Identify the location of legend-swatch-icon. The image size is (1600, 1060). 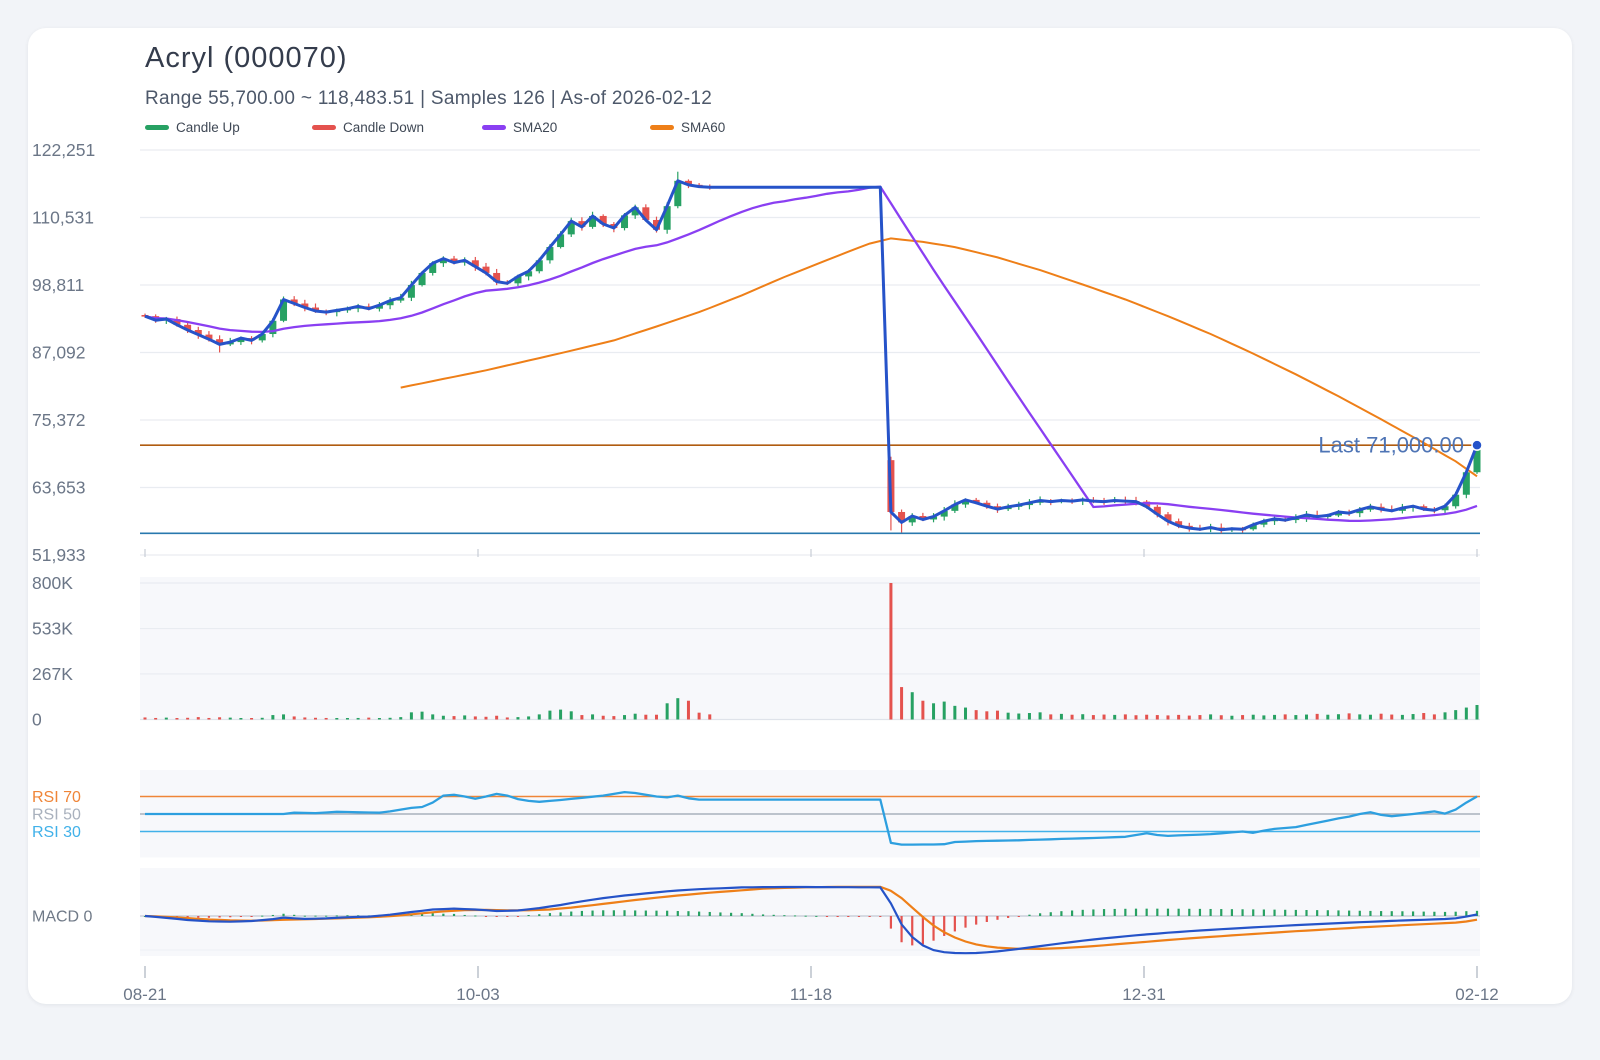
(157, 127).